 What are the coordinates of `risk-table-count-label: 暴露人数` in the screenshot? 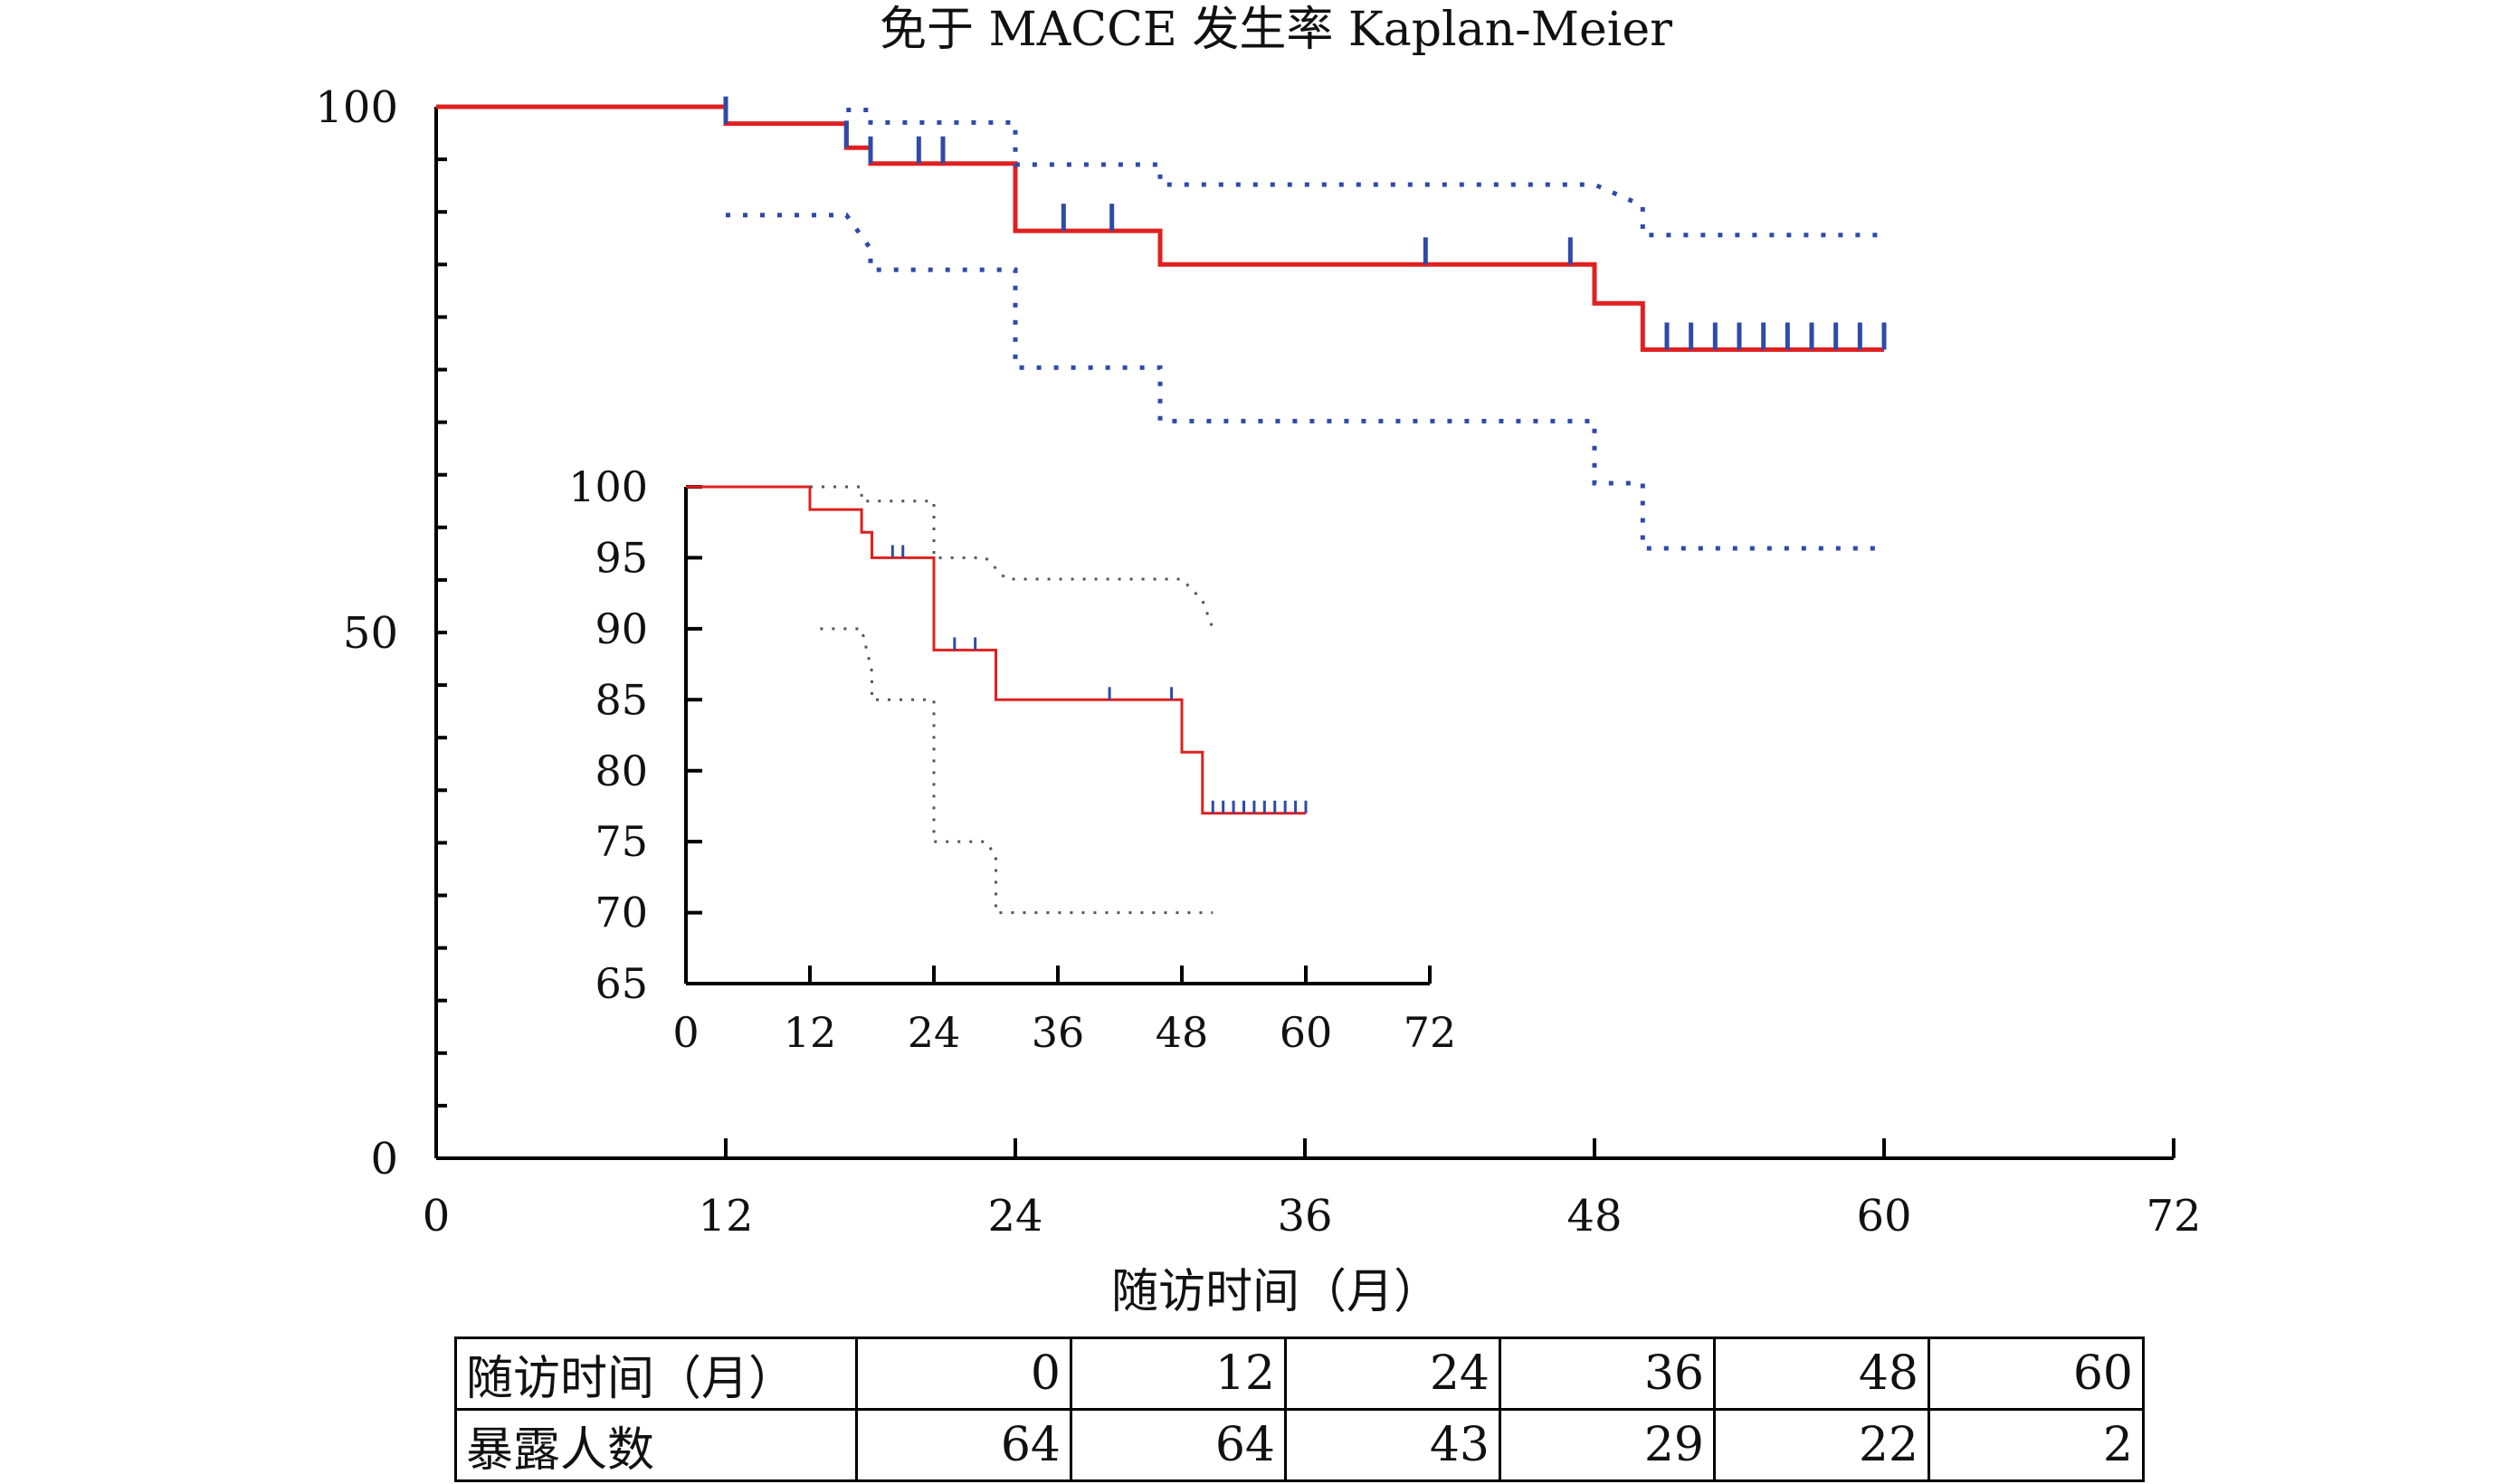 It's located at (656, 1445).